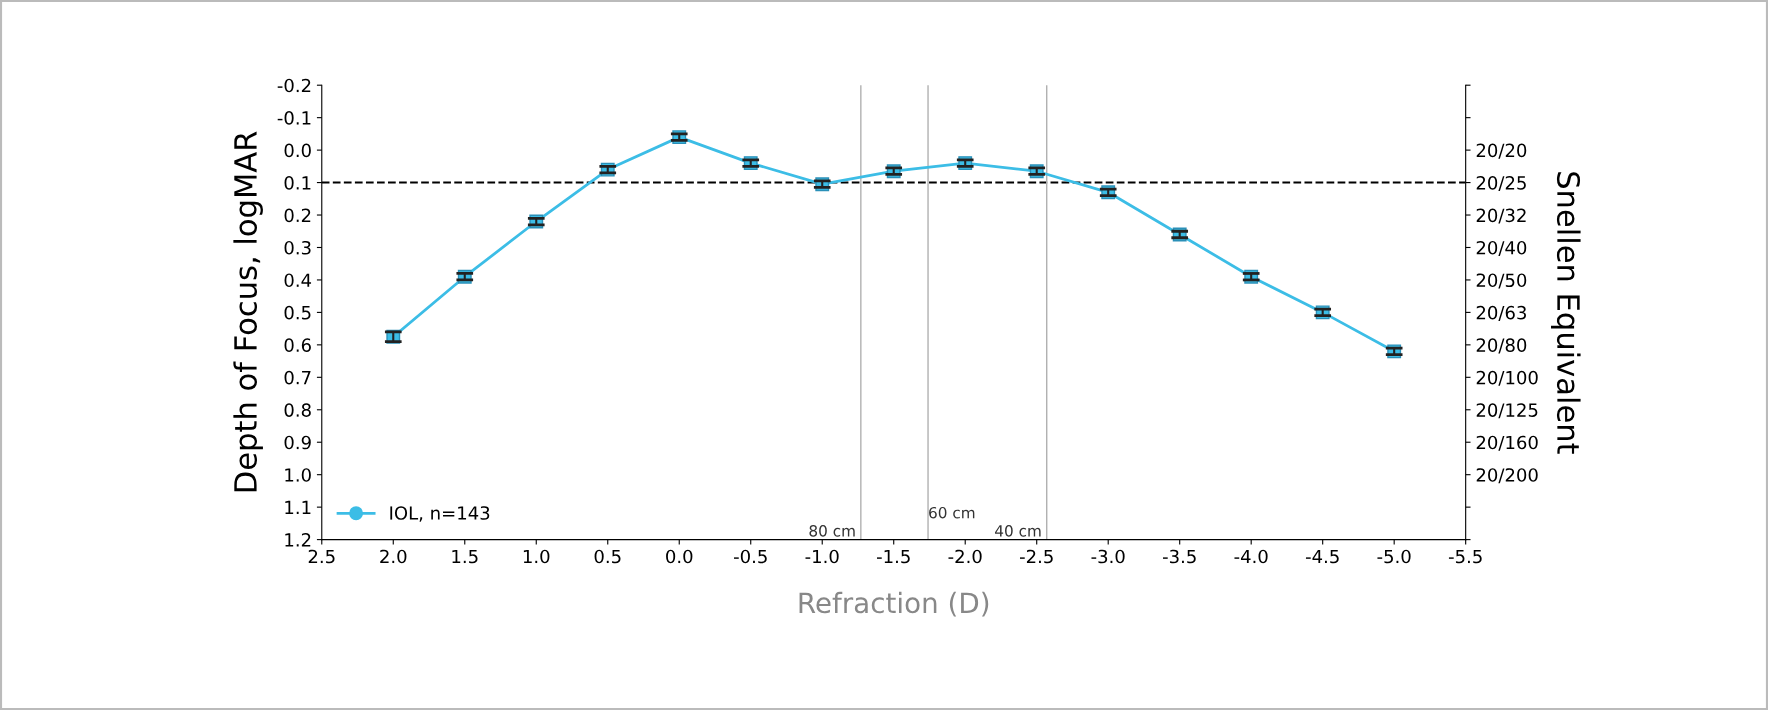 The height and width of the screenshot is (710, 1768). What do you see at coordinates (1566, 313) in the screenshot?
I see `y2-axis-title: Snellen Equivalent` at bounding box center [1566, 313].